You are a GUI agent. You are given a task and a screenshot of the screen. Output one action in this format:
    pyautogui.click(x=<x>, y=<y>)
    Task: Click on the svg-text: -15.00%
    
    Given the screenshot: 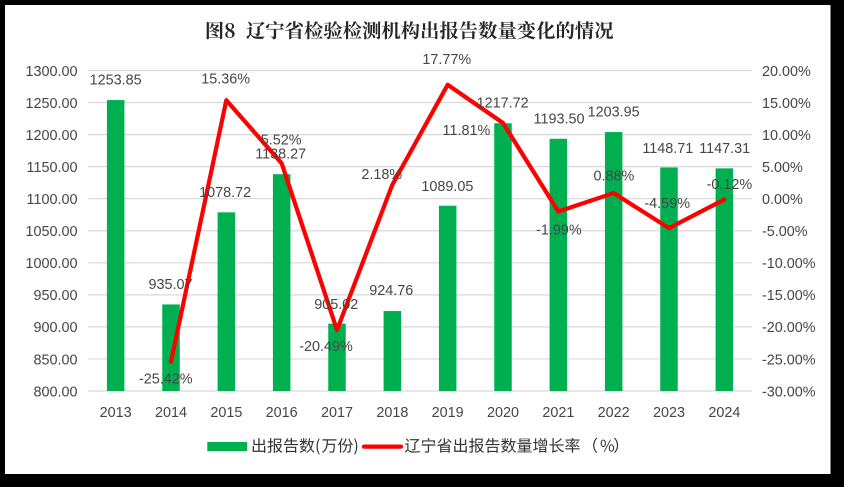 What is the action you would take?
    pyautogui.click(x=789, y=296)
    